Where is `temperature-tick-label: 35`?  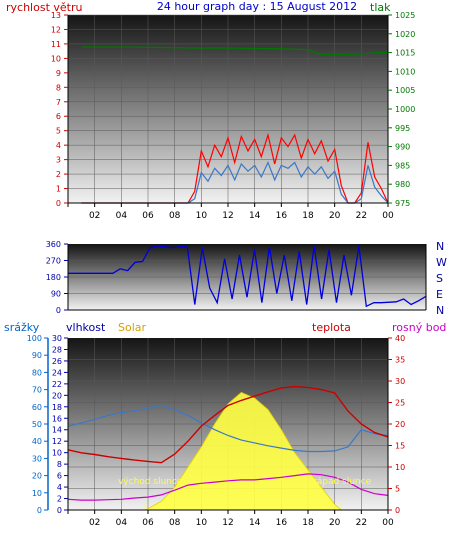
temperature-tick-label: 35 is located at coordinates (400, 360).